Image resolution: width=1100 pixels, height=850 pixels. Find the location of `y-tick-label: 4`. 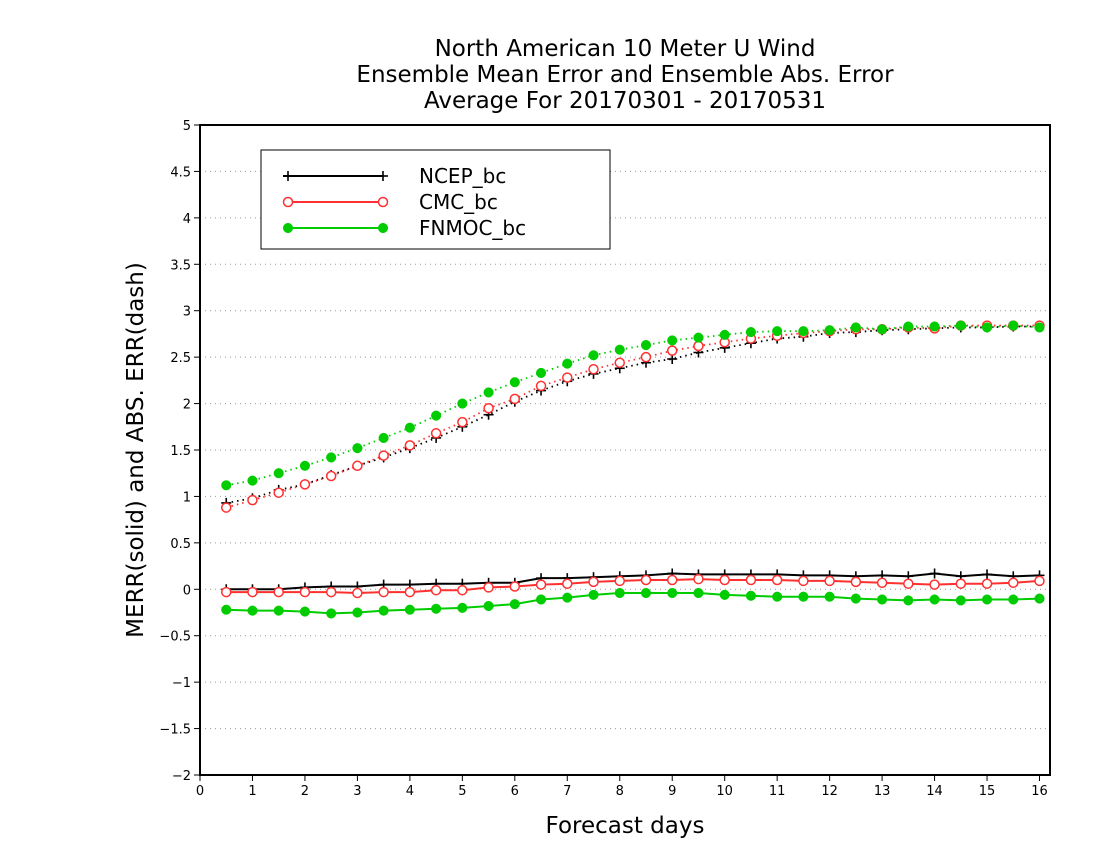

y-tick-label: 4 is located at coordinates (187, 219).